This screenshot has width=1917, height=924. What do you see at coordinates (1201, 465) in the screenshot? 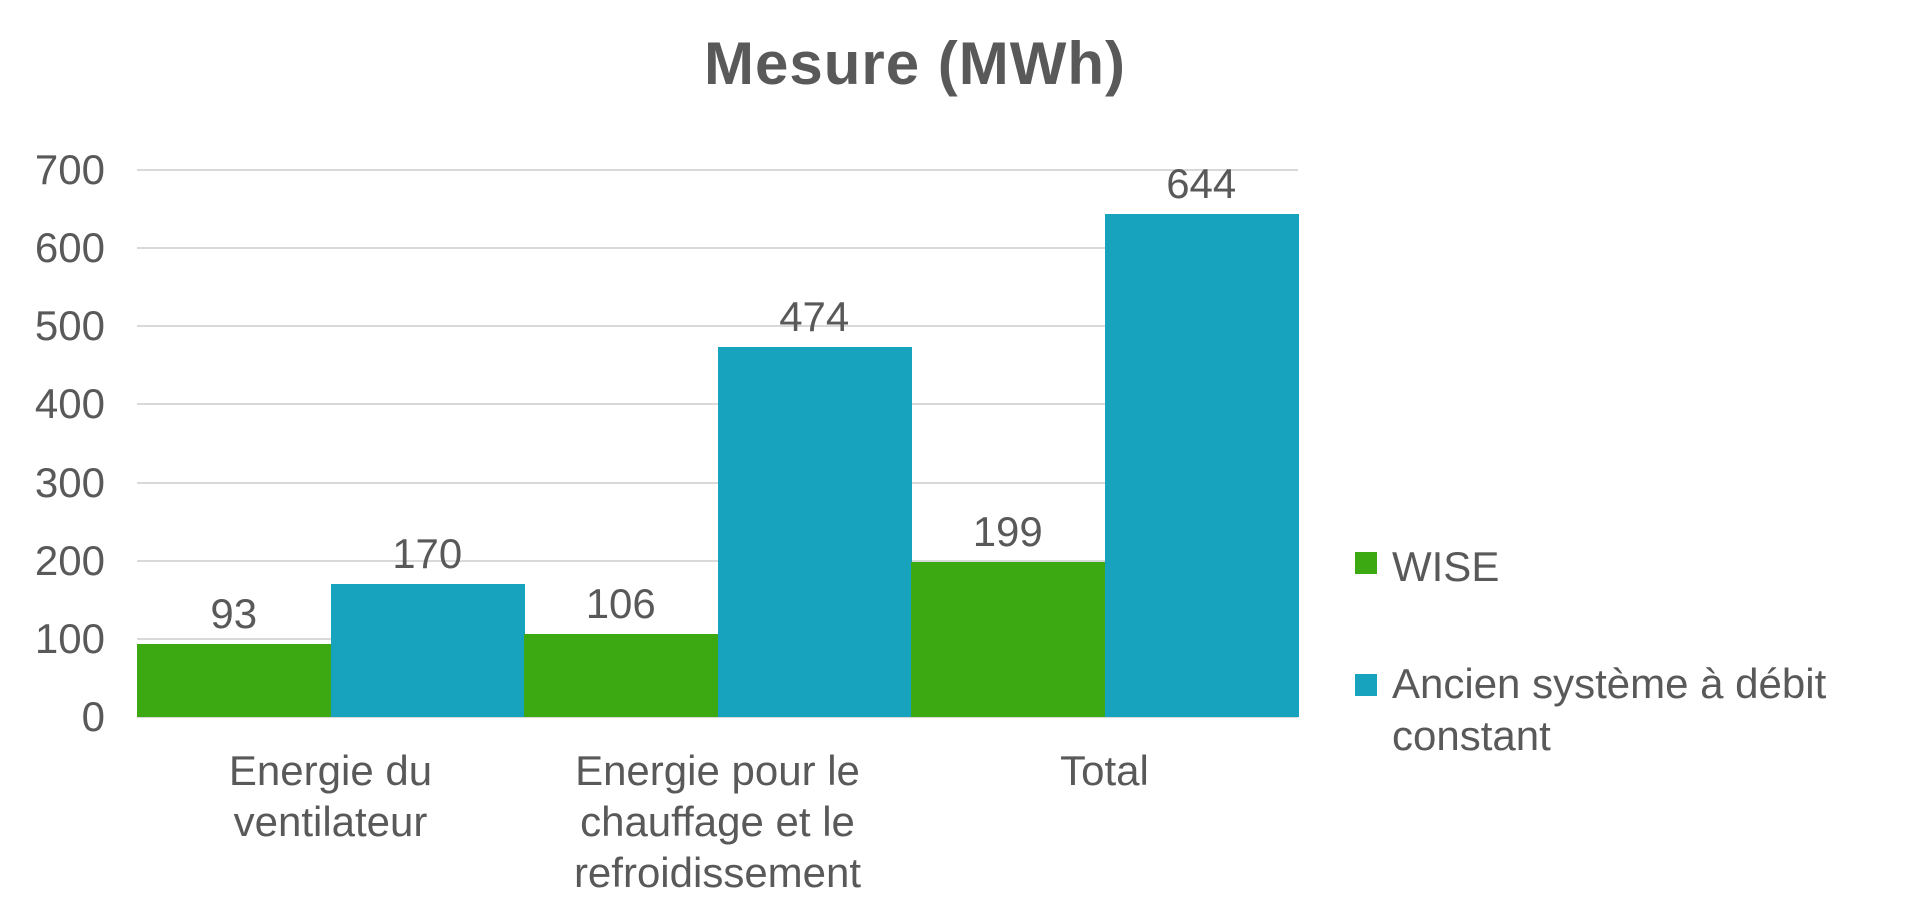
I see `bar-ancien-group3` at bounding box center [1201, 465].